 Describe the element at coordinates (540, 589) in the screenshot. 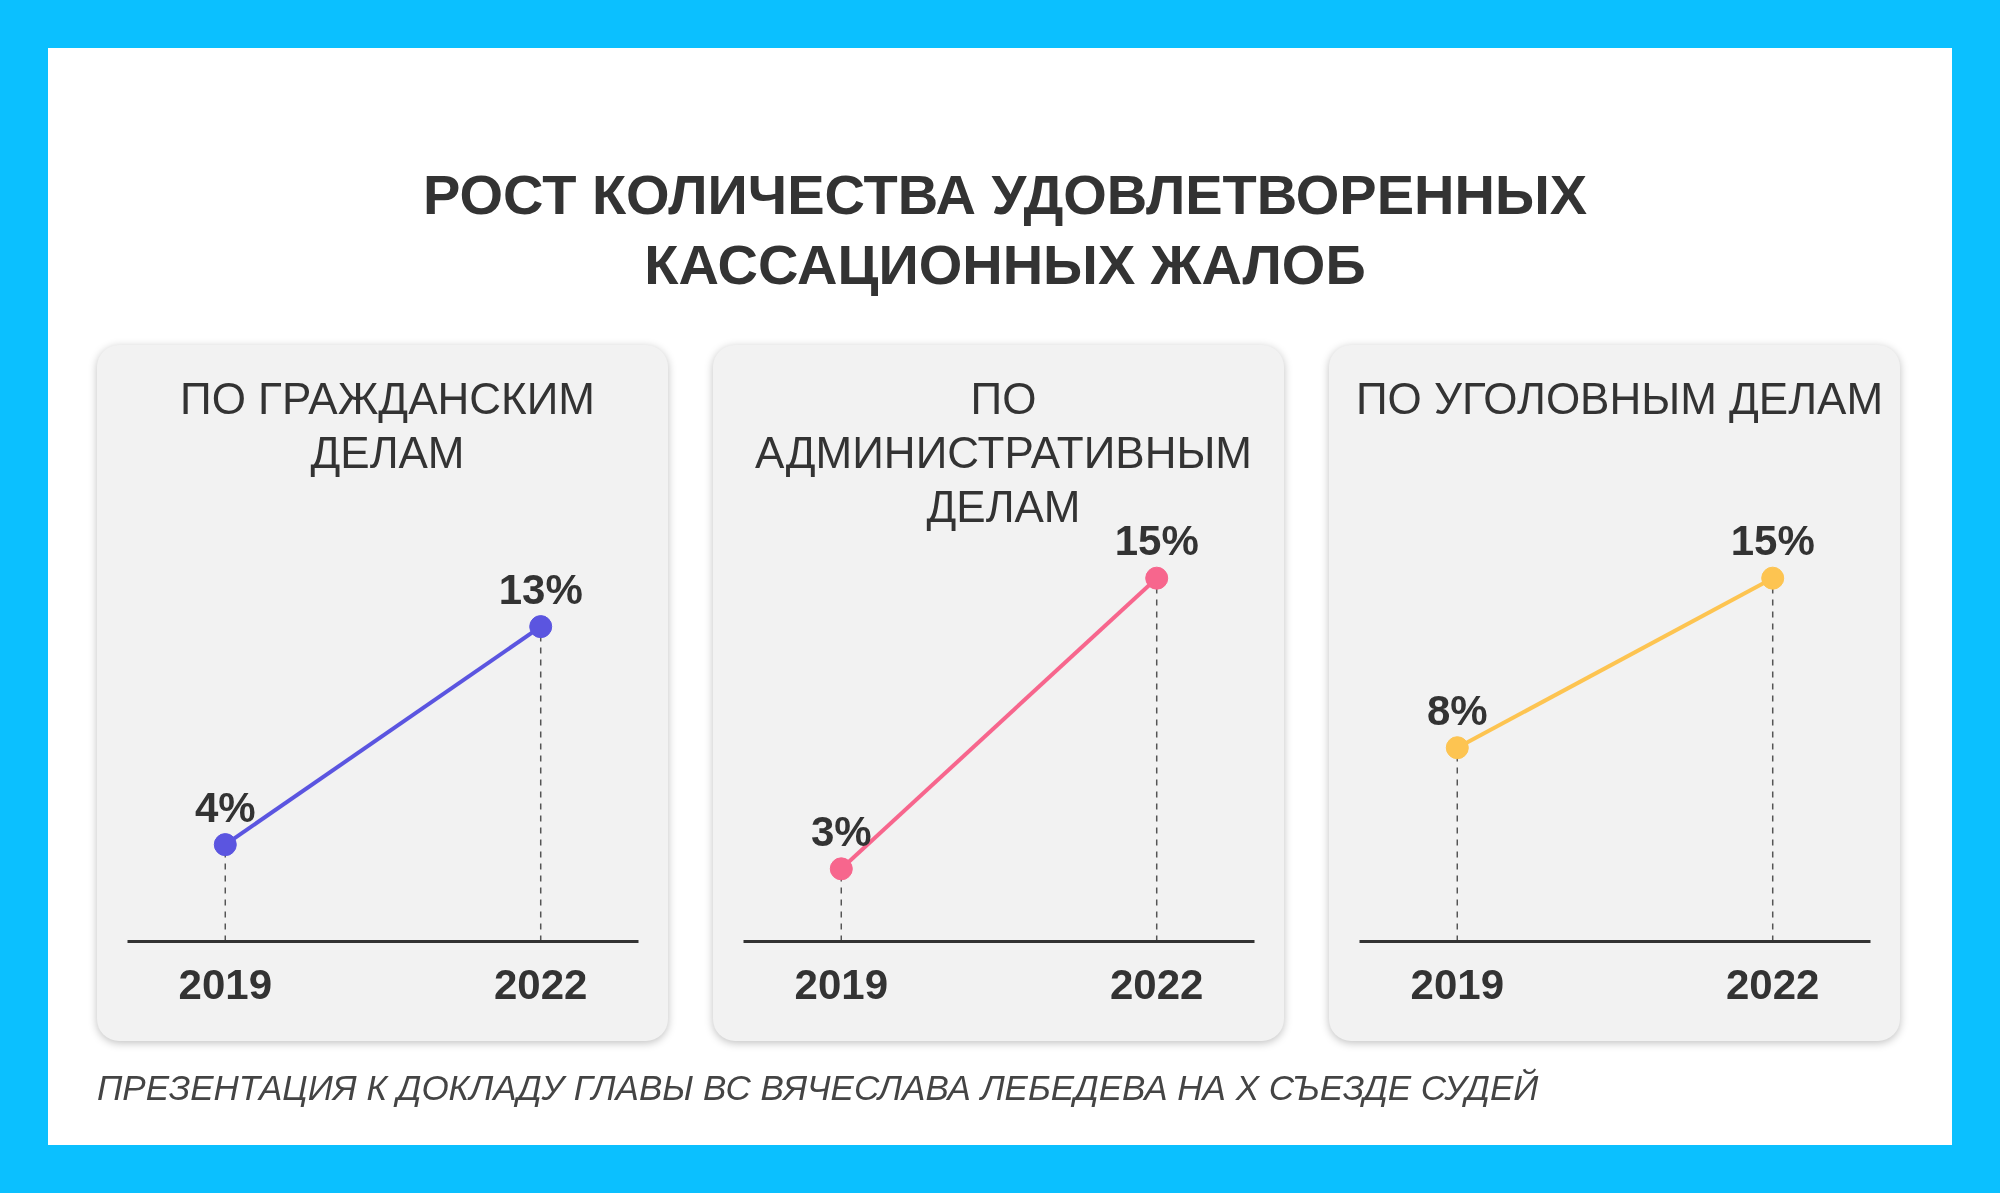

I see `data-label: 13%` at that location.